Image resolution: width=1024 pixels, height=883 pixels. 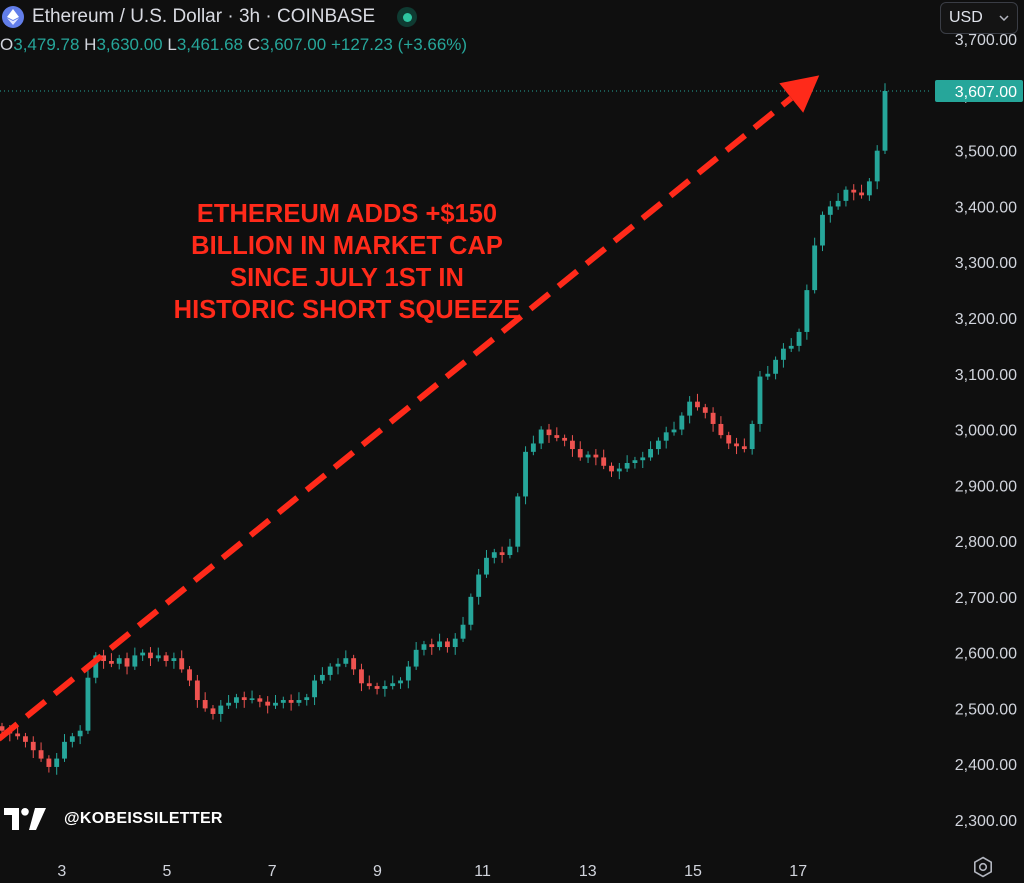 I want to click on currency-value: USD, so click(x=966, y=17).